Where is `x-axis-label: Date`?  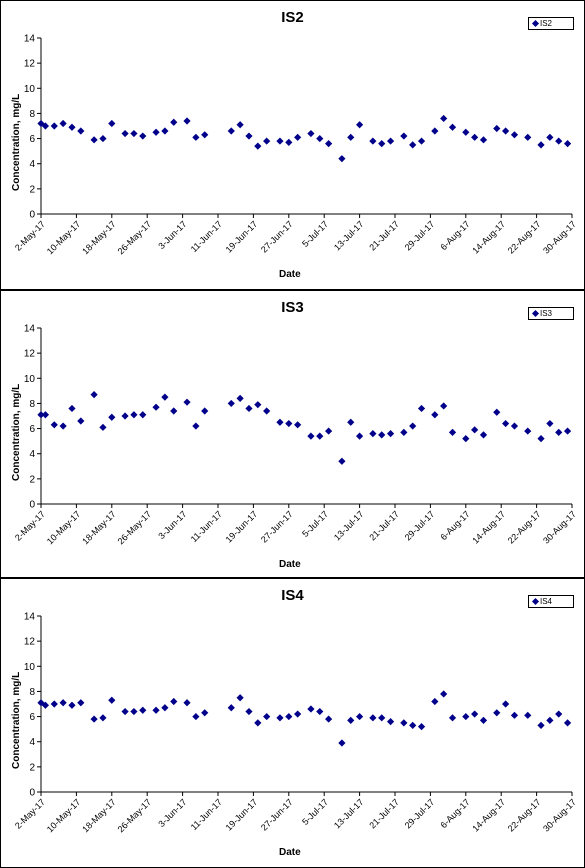 x-axis-label: Date is located at coordinates (290, 274).